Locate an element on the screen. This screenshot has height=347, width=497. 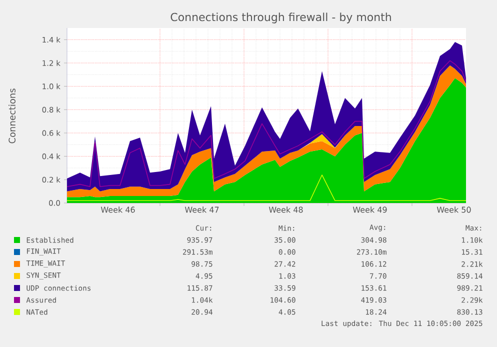
x-tick-label: Week 50 is located at coordinates (453, 209).